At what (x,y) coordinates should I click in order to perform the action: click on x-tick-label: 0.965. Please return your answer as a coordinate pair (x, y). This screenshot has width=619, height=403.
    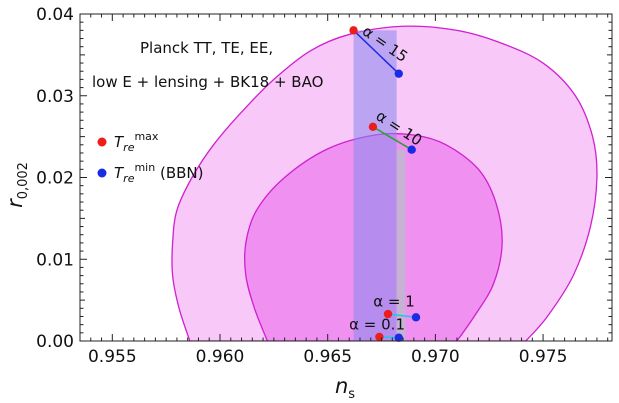
    Looking at the image, I should click on (327, 357).